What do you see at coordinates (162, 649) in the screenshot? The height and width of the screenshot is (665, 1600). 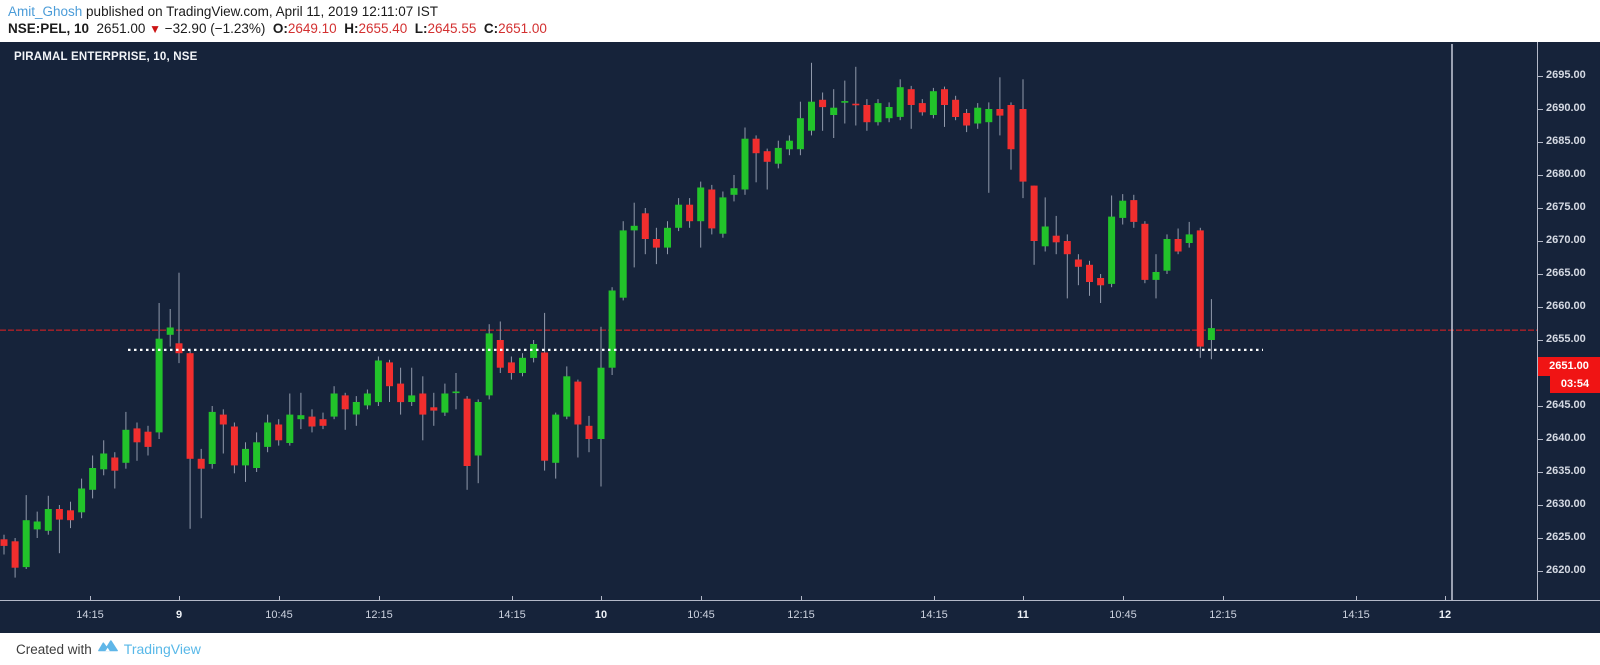 I see `tradingview-brand-link: TradingView` at bounding box center [162, 649].